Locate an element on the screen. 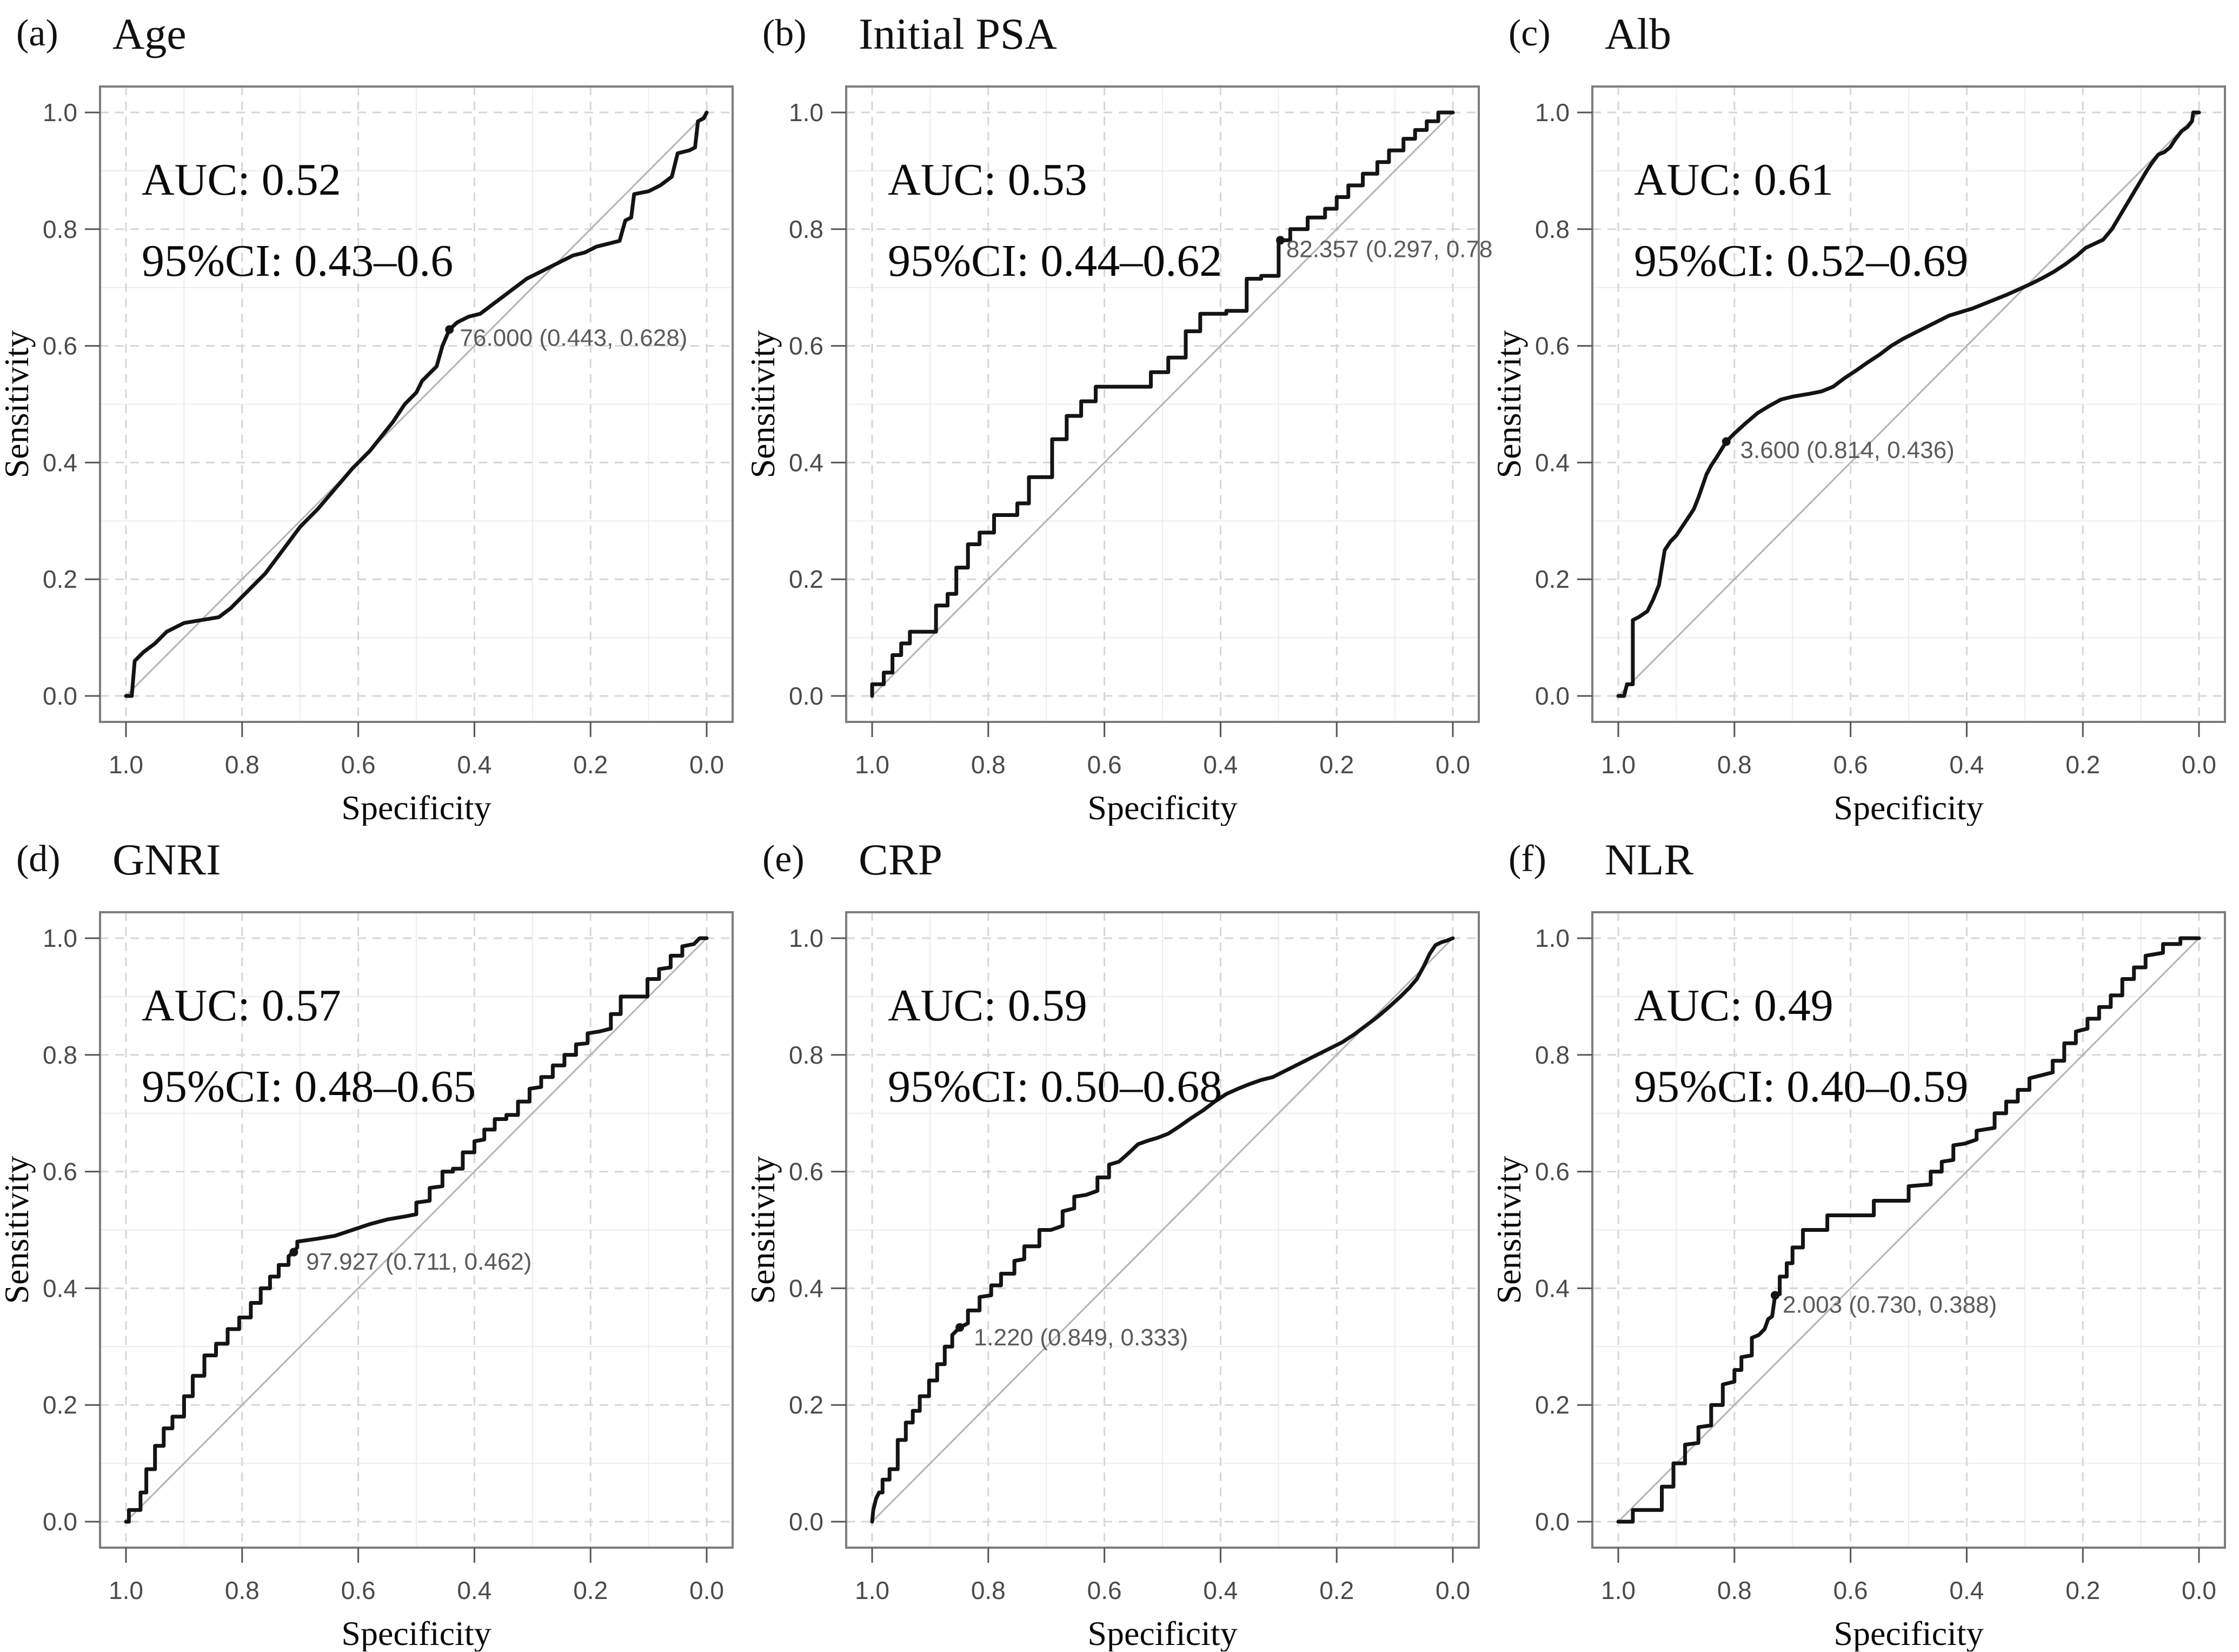 This screenshot has width=2239, height=1652. svg-text: 82.357 (0.297, 0.781) is located at coordinates (1389, 249).